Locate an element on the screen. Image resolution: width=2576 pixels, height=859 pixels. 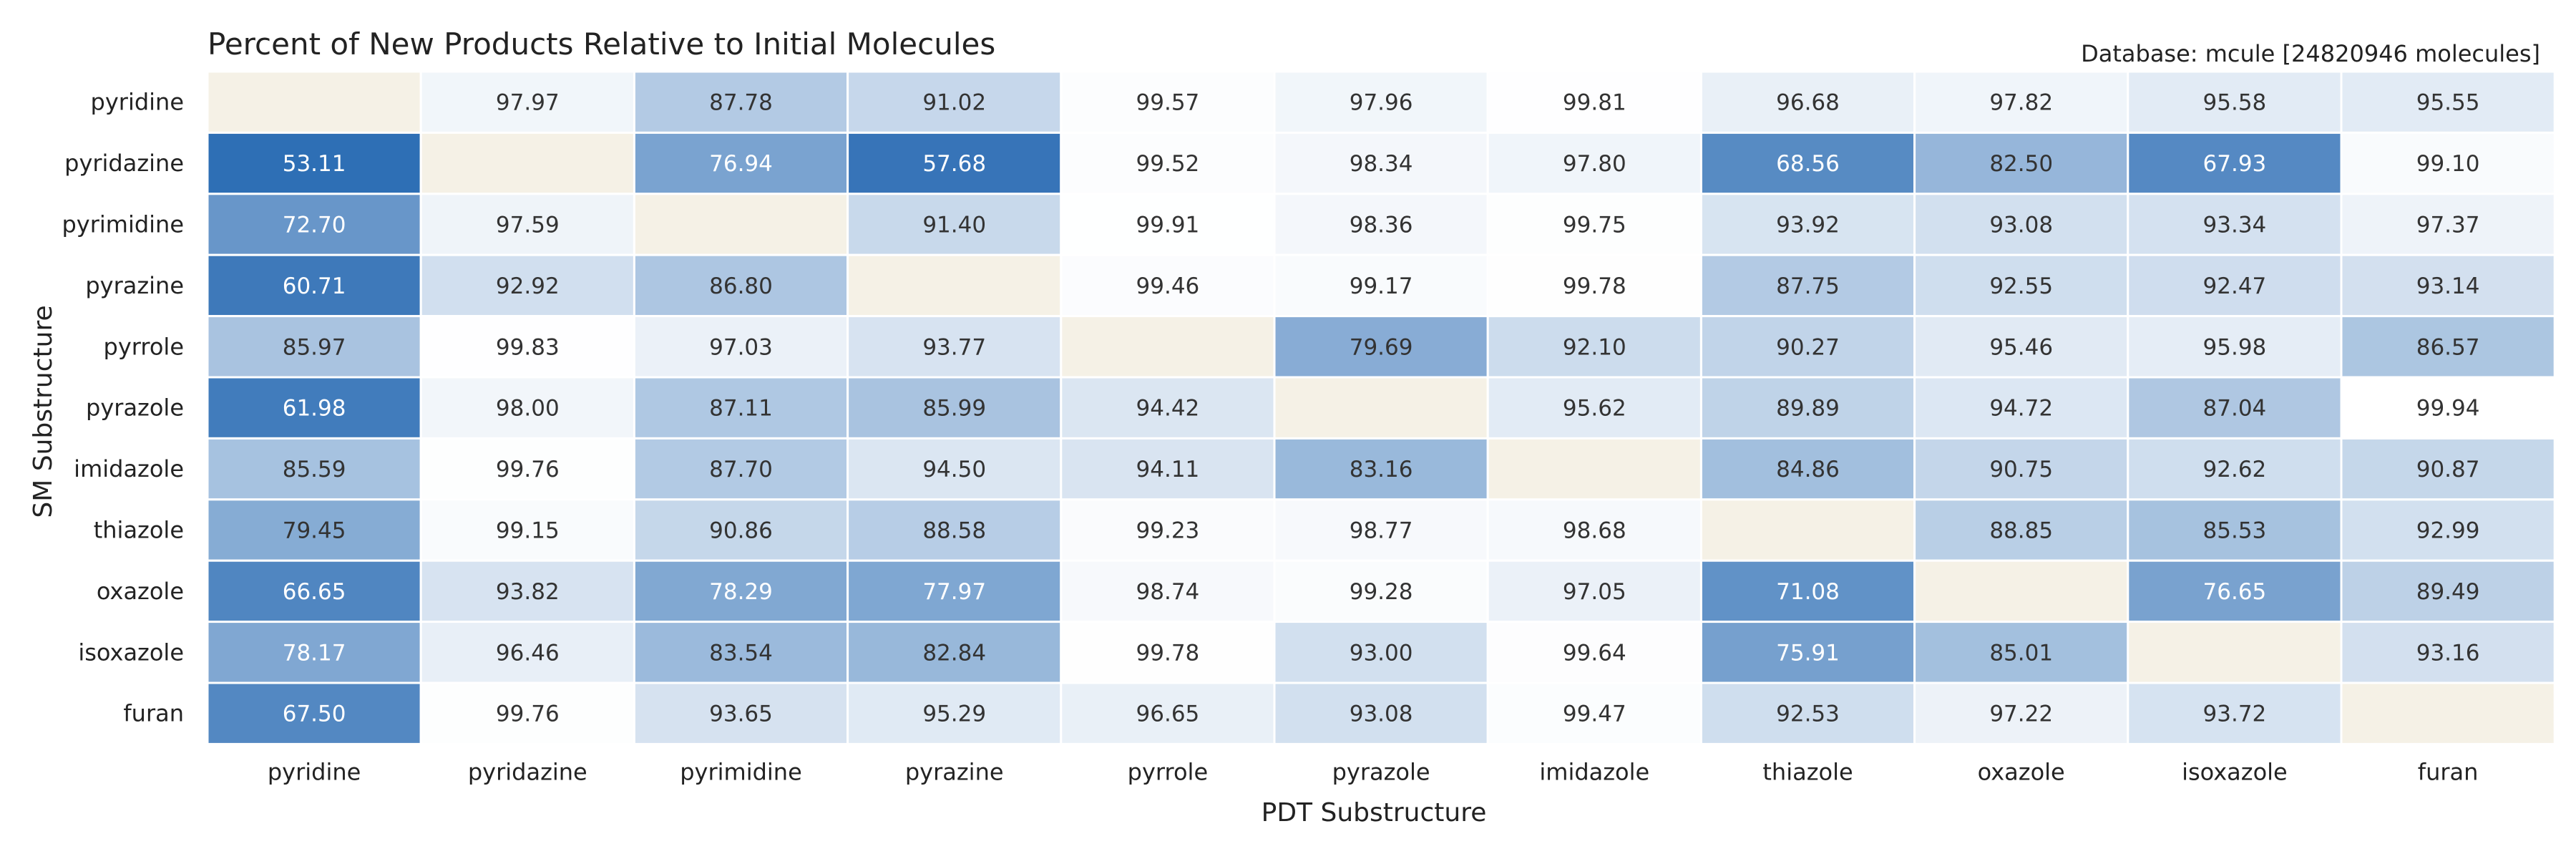
cell-value-label: 92.55 is located at coordinates (2021, 286).